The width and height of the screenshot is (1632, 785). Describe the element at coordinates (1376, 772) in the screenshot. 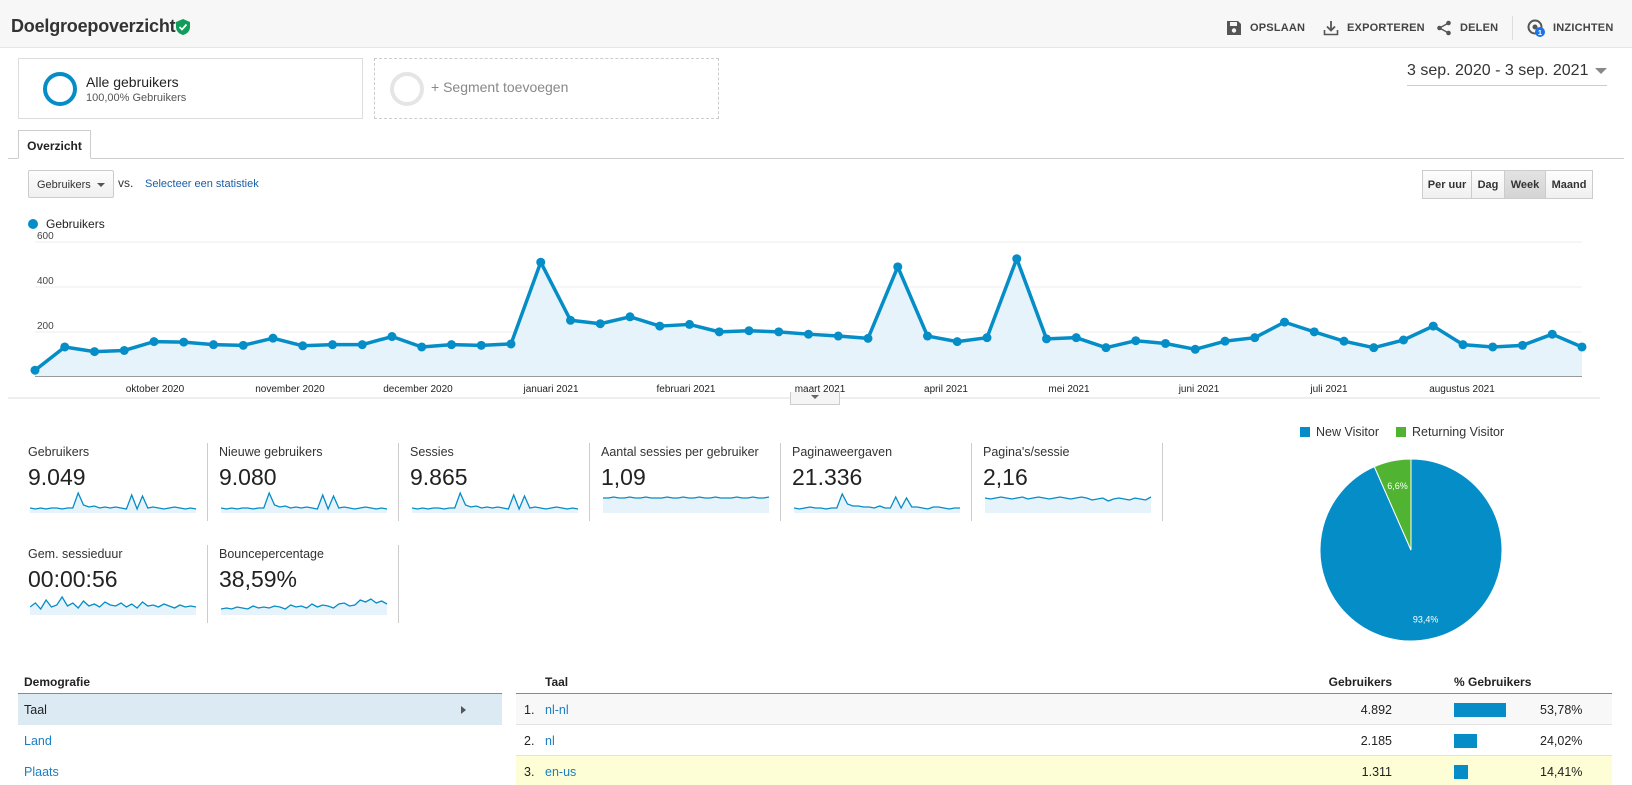

I see `row-users: 1.311` at that location.